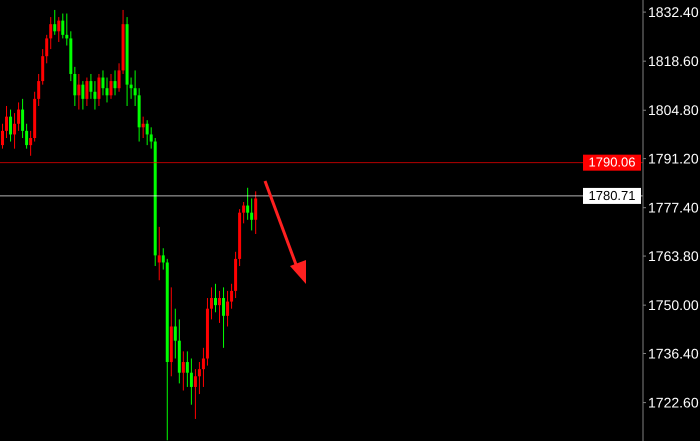 The height and width of the screenshot is (441, 700). I want to click on y-tick-label: 1832.40, so click(673, 12).